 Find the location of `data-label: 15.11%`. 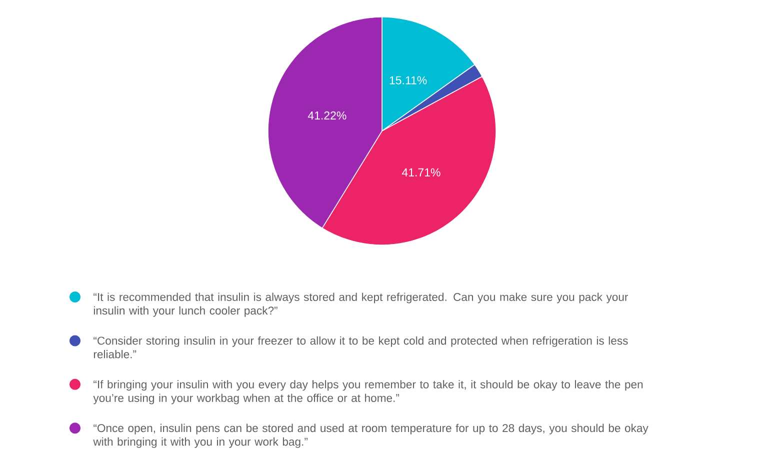

data-label: 15.11% is located at coordinates (408, 80).